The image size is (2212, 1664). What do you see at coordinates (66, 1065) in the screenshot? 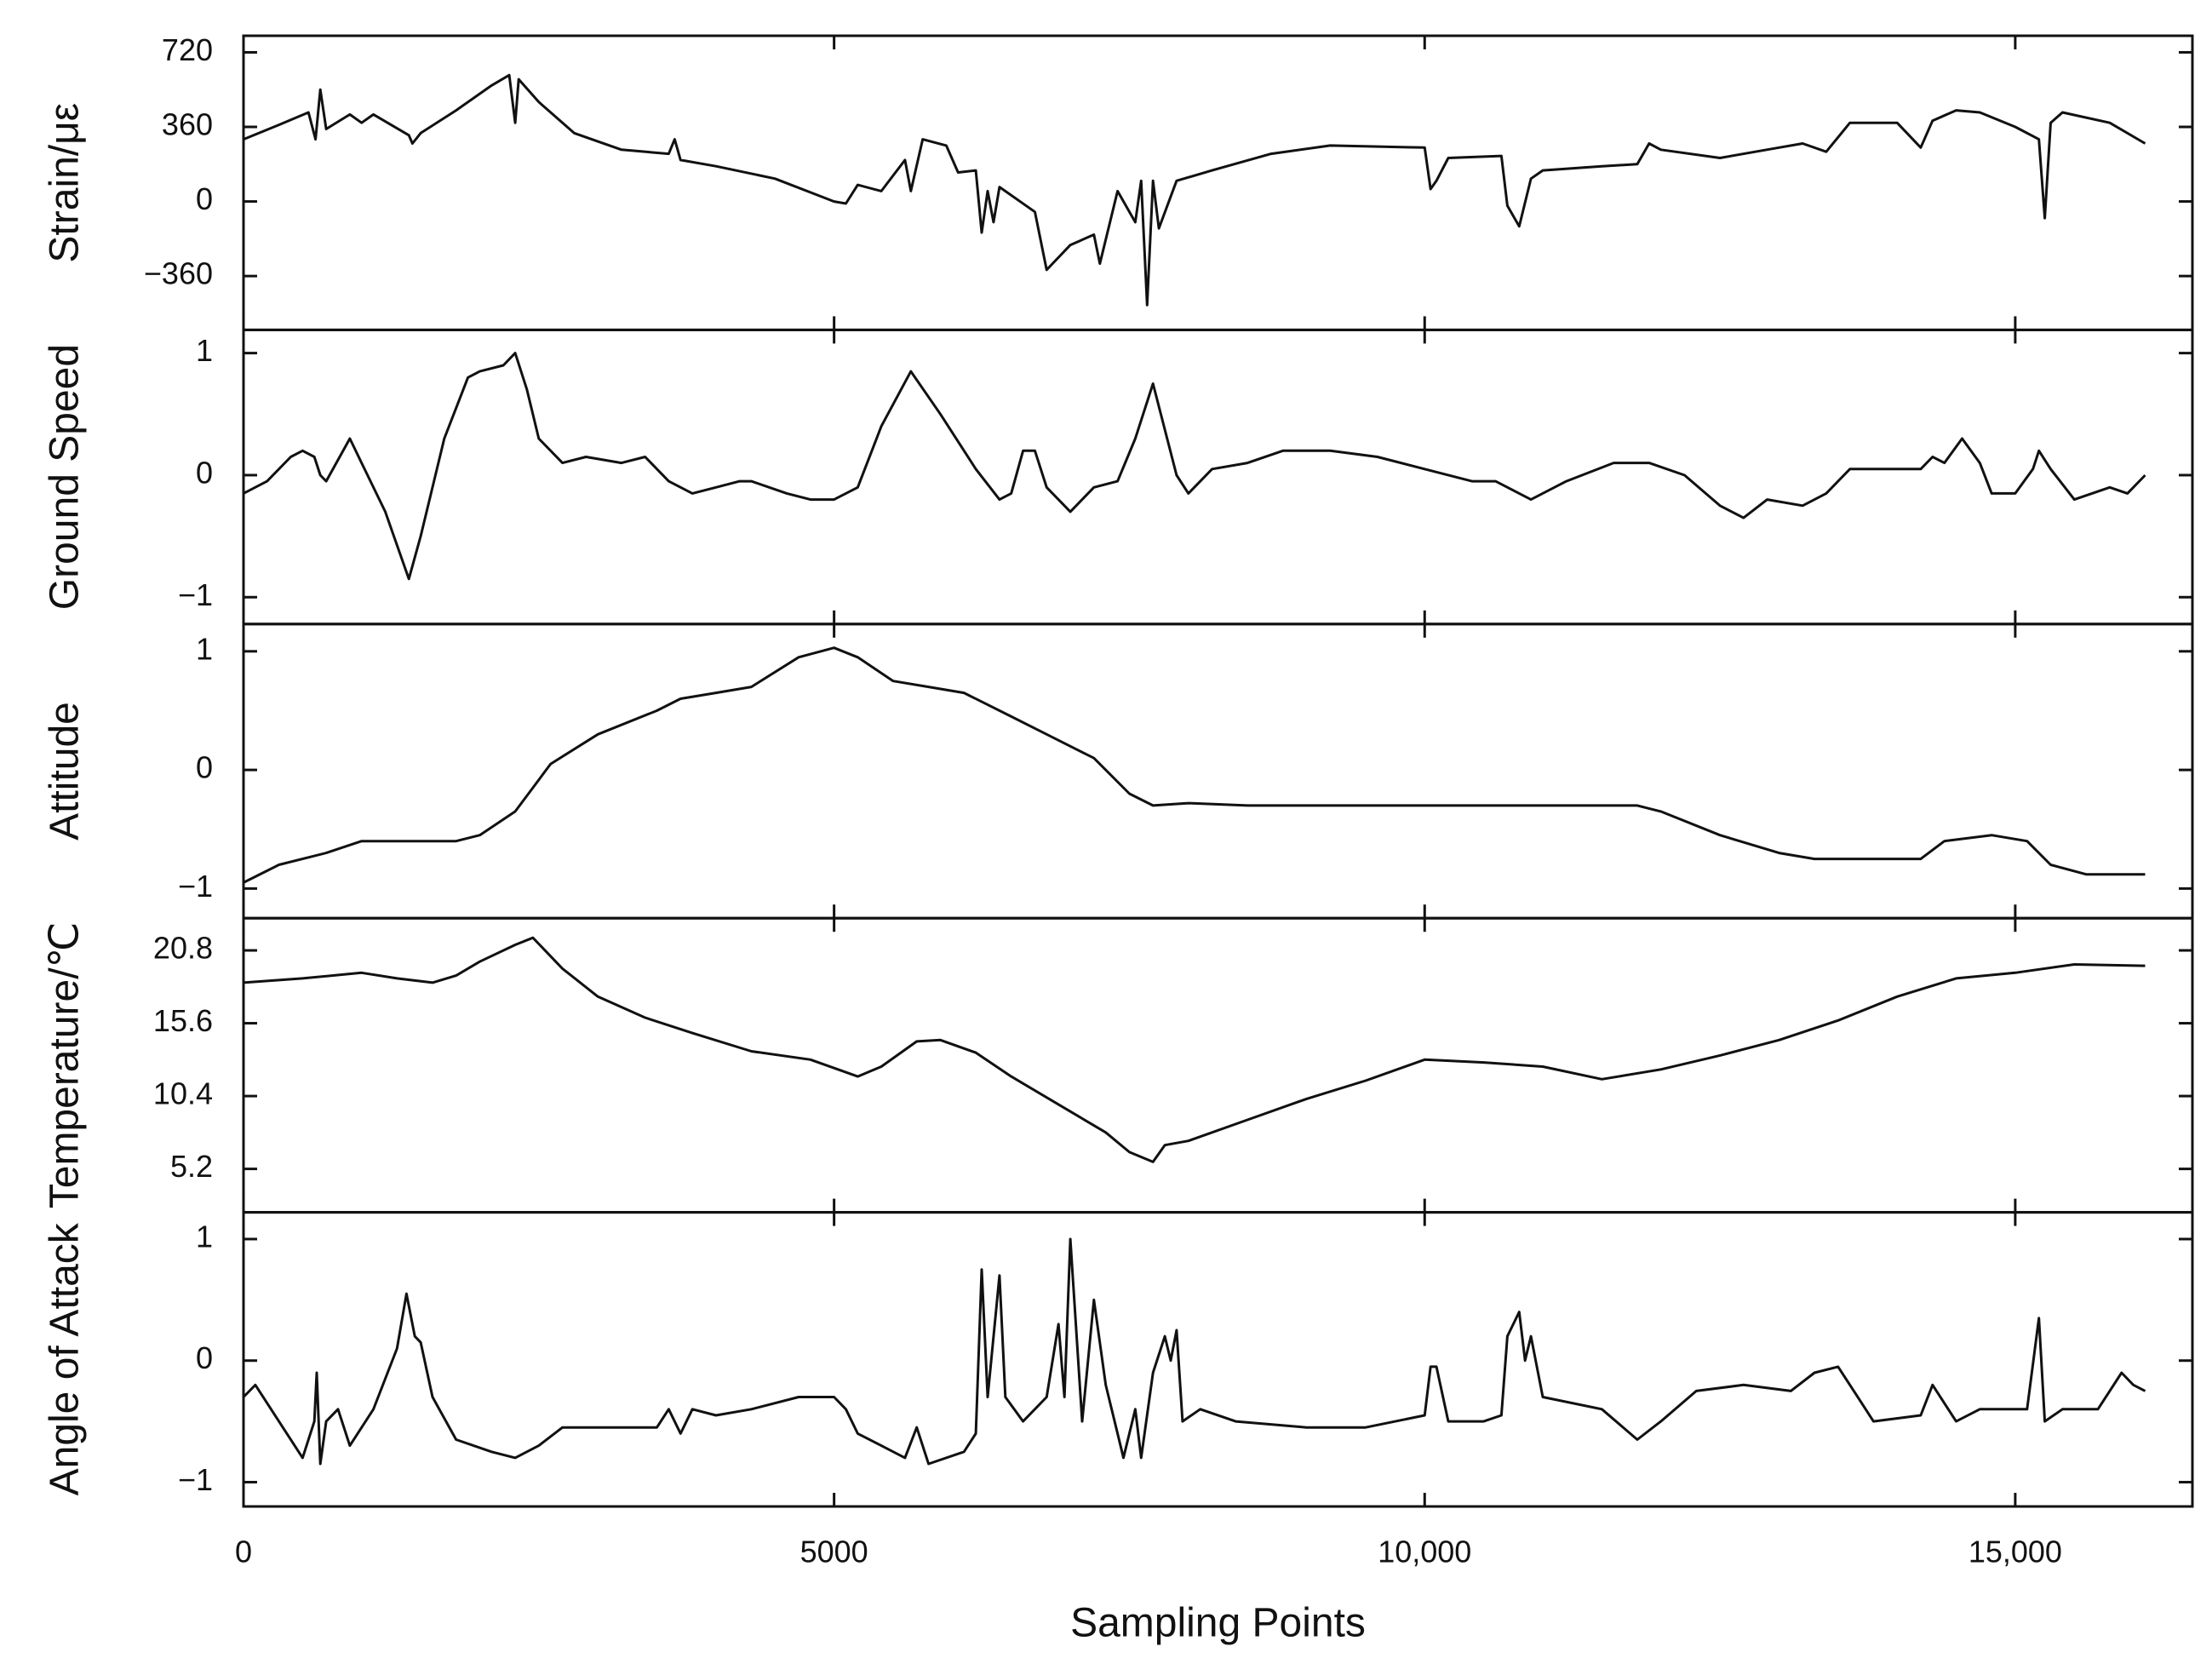
I see `y-axis-label: Temperature/℃` at bounding box center [66, 1065].